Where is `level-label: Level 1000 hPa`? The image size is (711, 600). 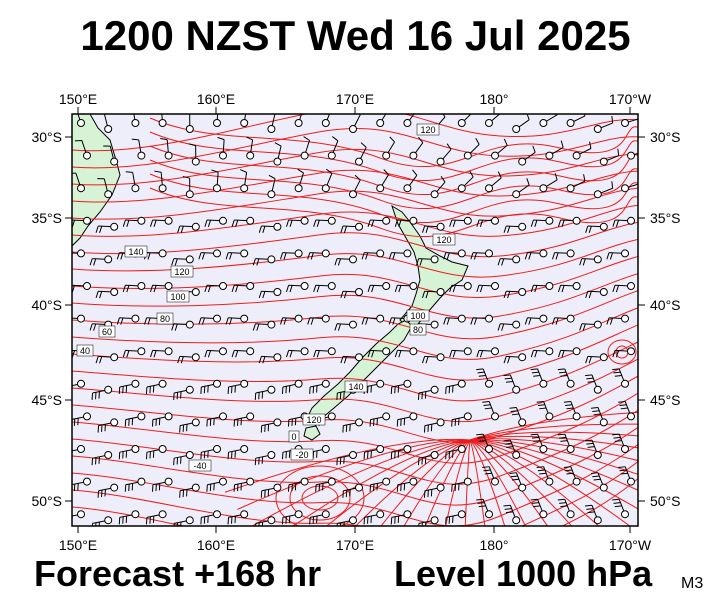 level-label: Level 1000 hPa is located at coordinates (523, 573).